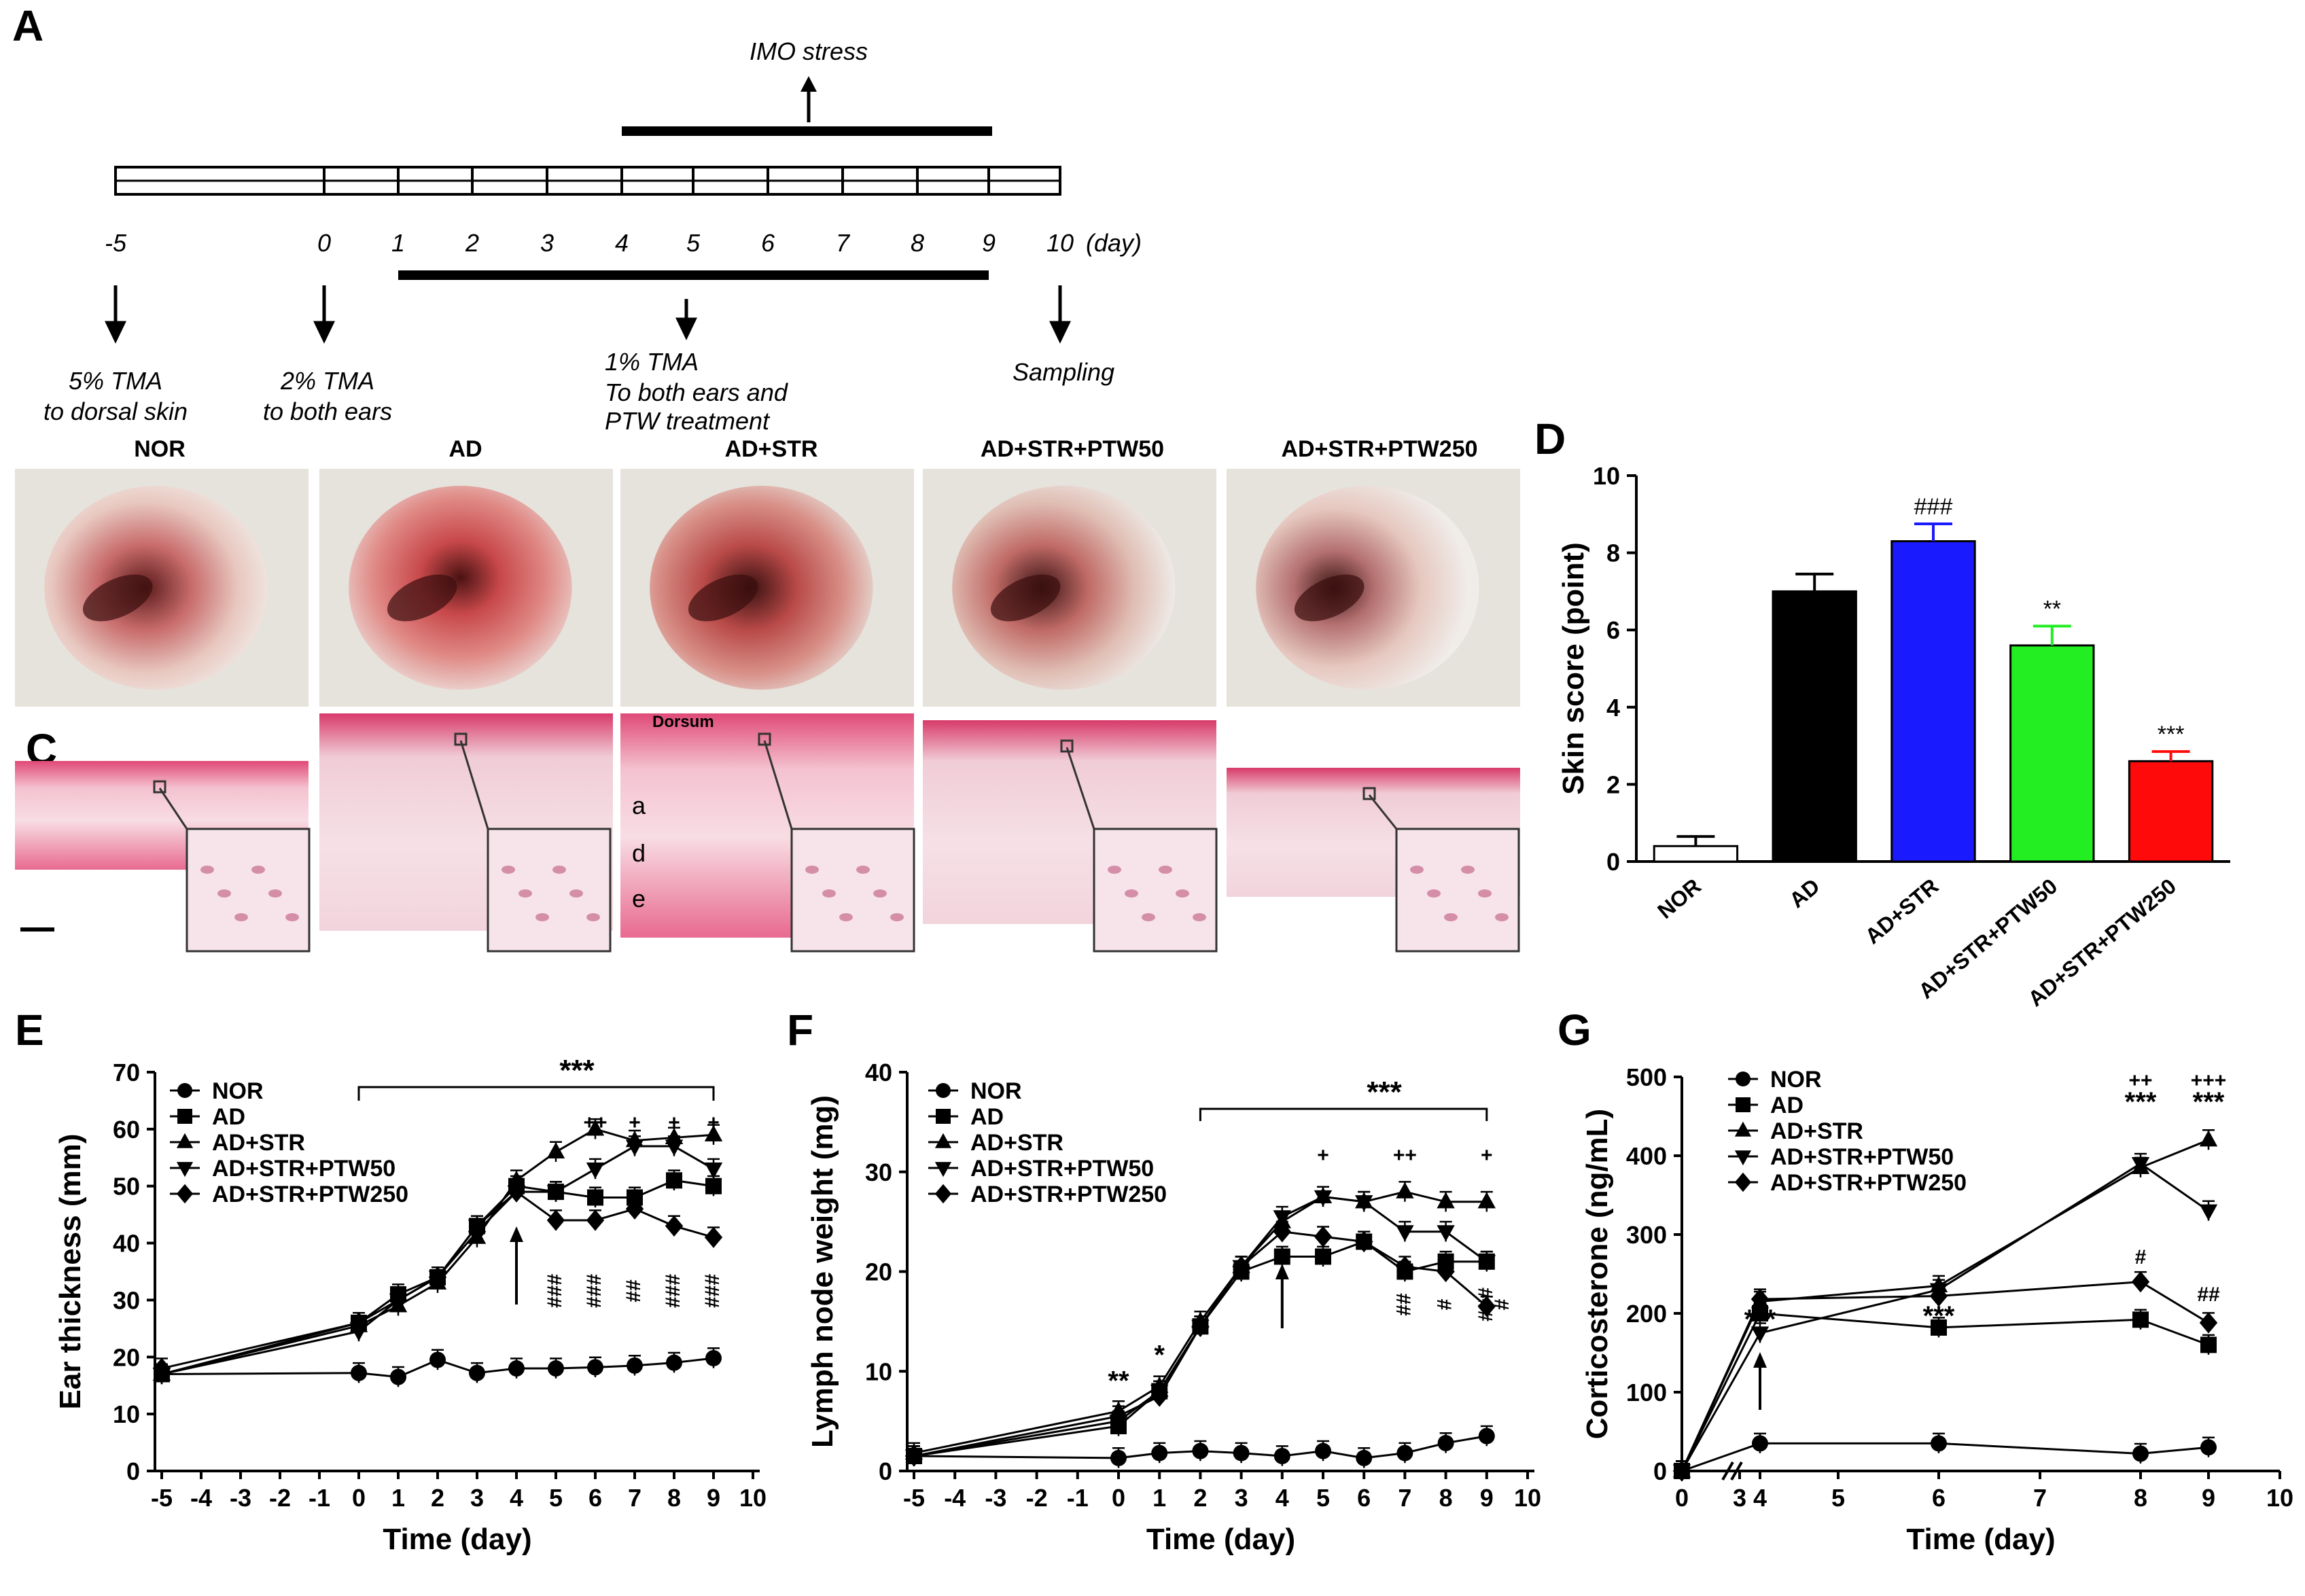 The height and width of the screenshot is (1596, 2305). Describe the element at coordinates (1062, 1169) in the screenshot. I see `legend-label: AD+STR+PTW50` at that location.